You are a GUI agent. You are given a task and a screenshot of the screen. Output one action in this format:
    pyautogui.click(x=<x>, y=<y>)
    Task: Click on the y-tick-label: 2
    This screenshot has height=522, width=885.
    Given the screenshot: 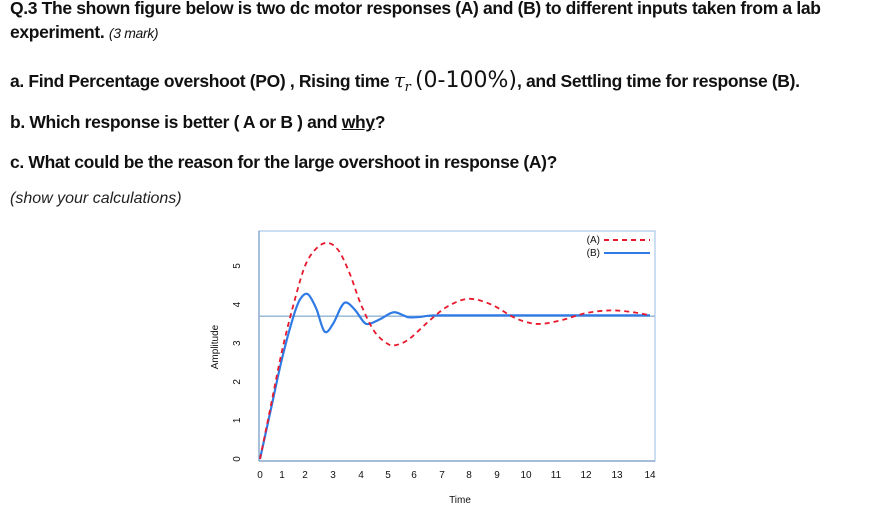 What is the action you would take?
    pyautogui.click(x=237, y=382)
    